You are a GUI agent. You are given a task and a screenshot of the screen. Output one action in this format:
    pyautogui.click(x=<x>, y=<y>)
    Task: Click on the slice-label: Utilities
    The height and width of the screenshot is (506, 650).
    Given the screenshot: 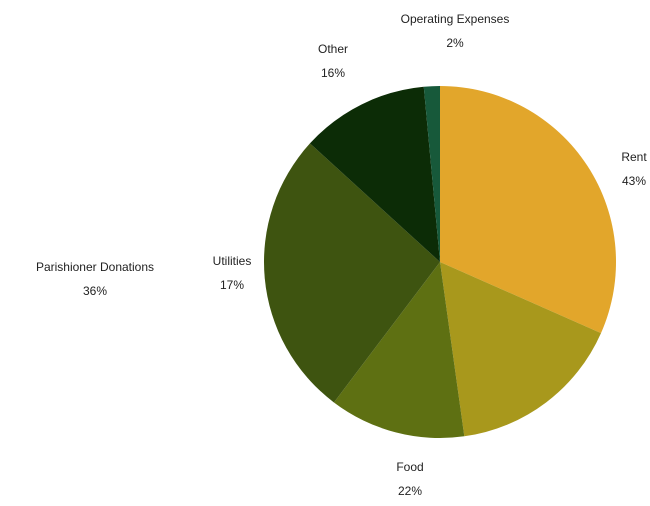 What is the action you would take?
    pyautogui.click(x=232, y=261)
    